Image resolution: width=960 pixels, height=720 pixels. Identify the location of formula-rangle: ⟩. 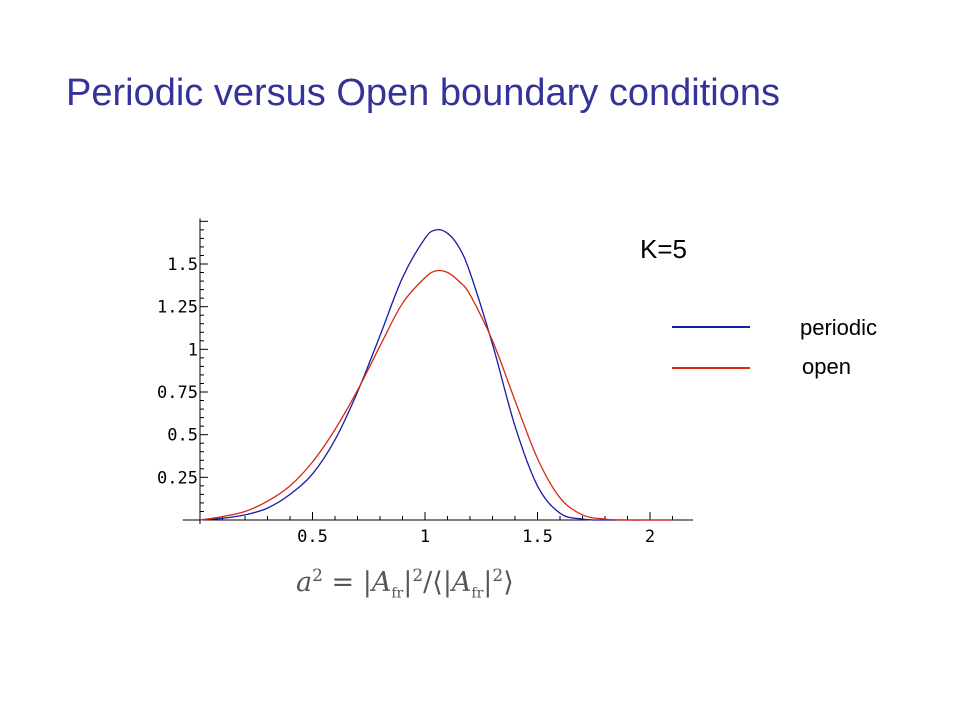
(508, 582).